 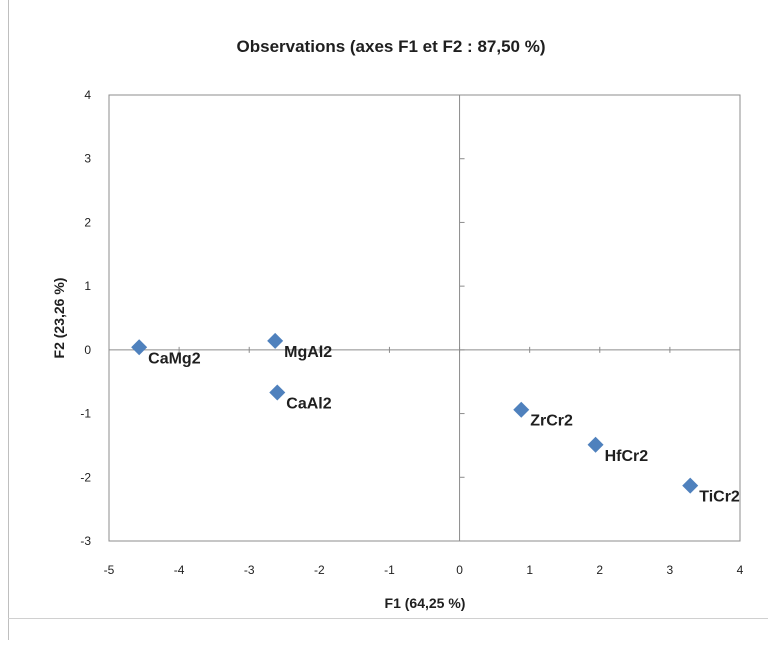 What do you see at coordinates (8, 320) in the screenshot?
I see `frame-left-border` at bounding box center [8, 320].